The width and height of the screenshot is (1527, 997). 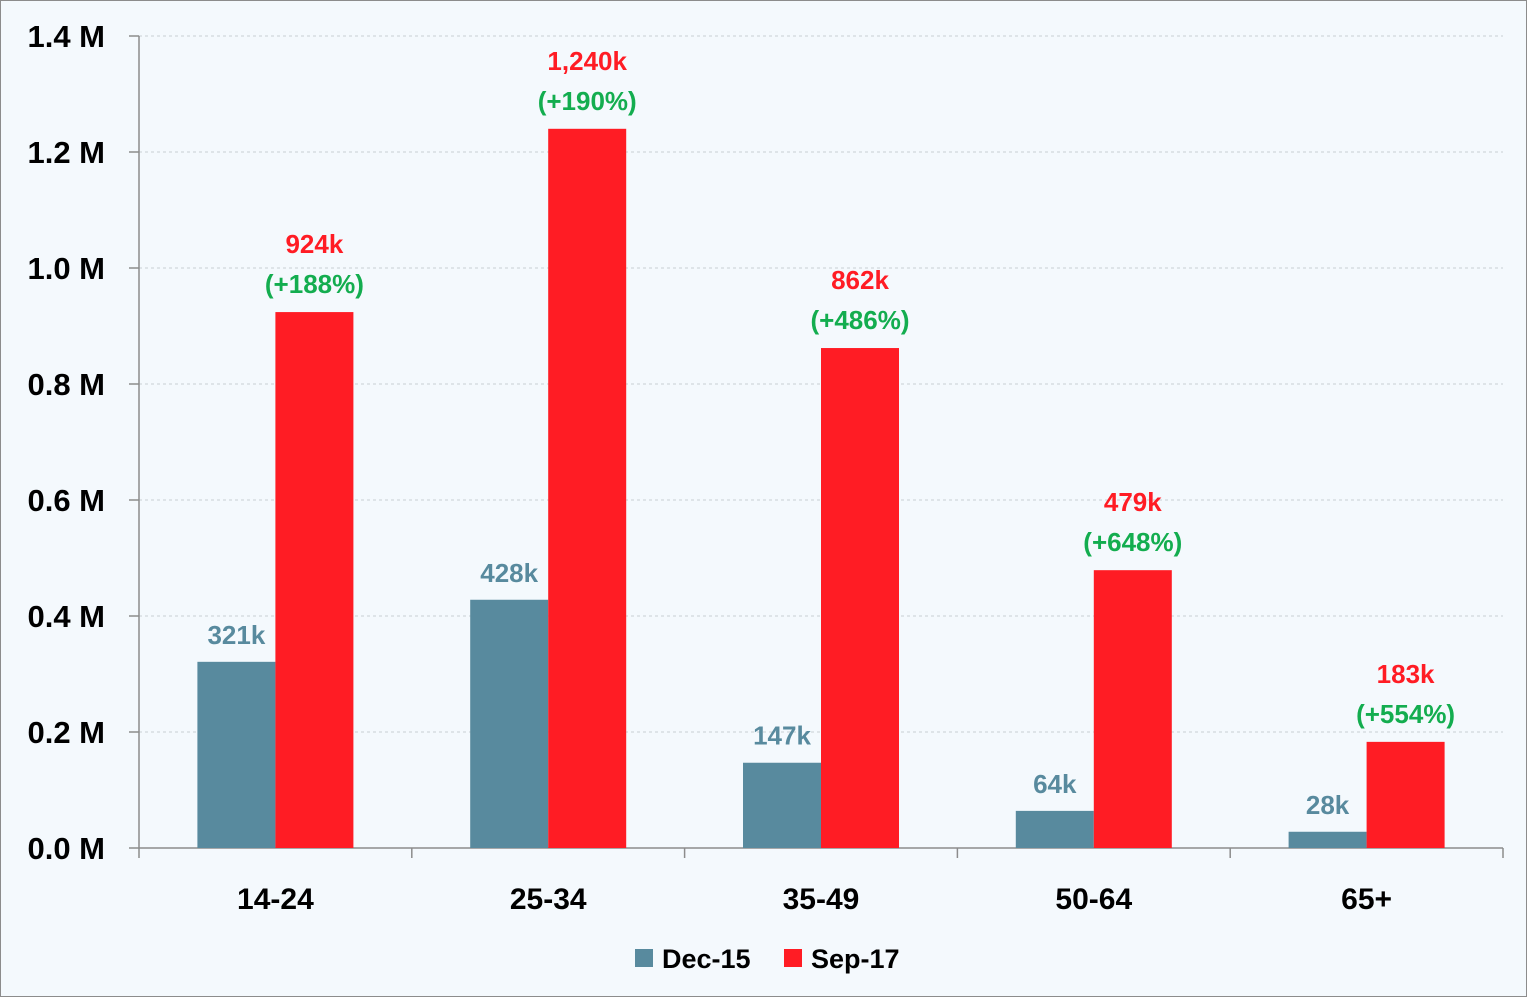 I want to click on x-tick-label: 65+, so click(x=1366, y=899).